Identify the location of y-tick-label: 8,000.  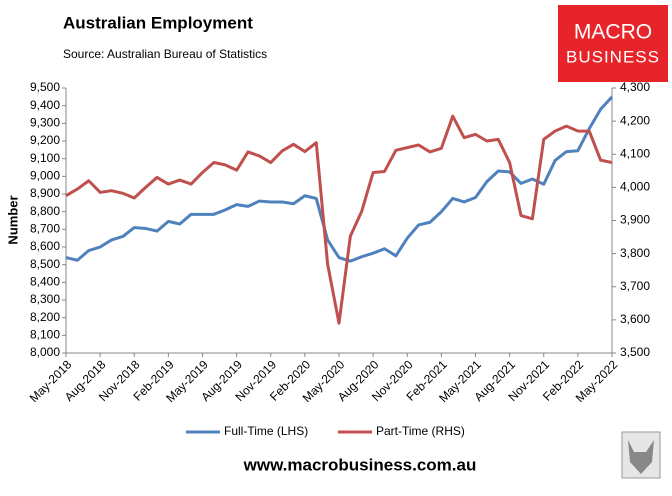
(45, 352).